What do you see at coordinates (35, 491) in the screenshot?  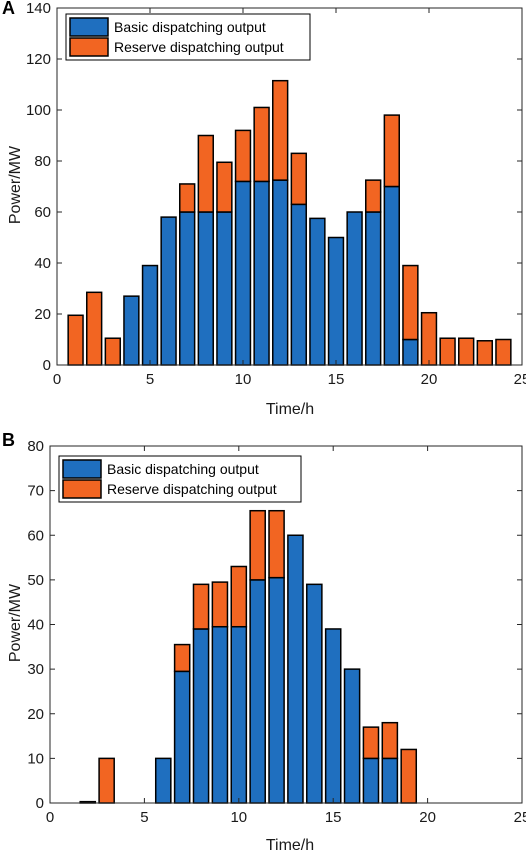 I see `panel-b-y-tick-label-70: 70` at bounding box center [35, 491].